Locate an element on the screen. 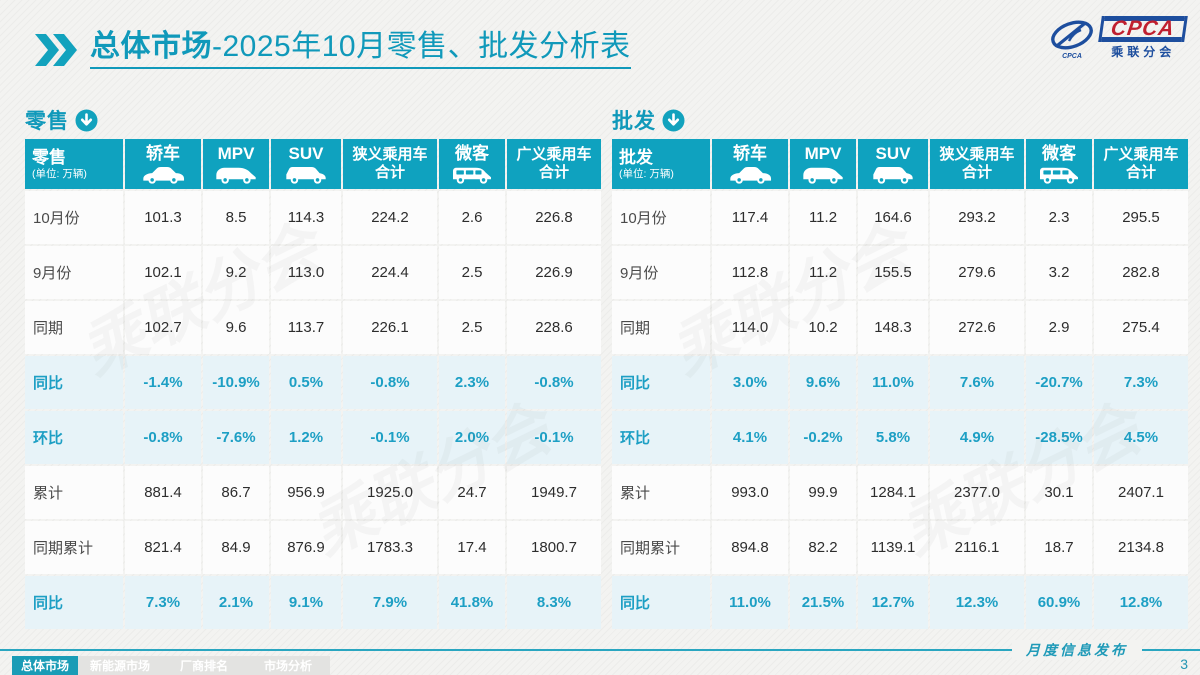  value-cell: 155.5 is located at coordinates (893, 272).